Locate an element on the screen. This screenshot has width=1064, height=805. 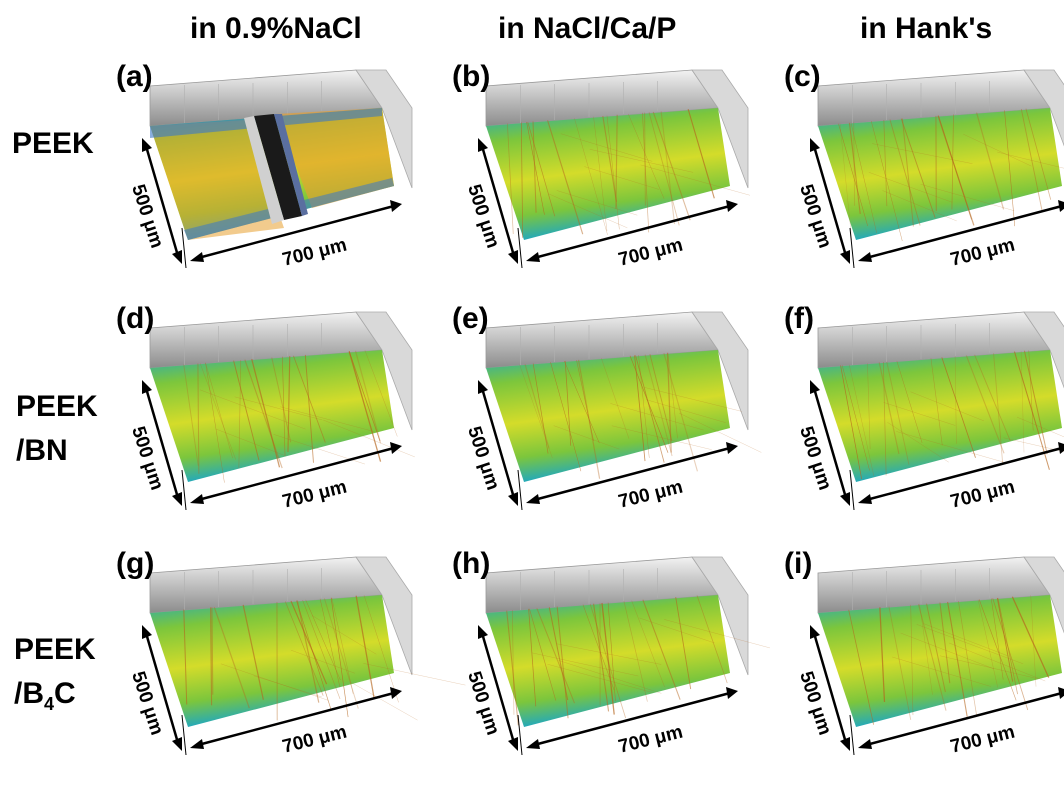
panel-label: (a) is located at coordinates (134, 77).